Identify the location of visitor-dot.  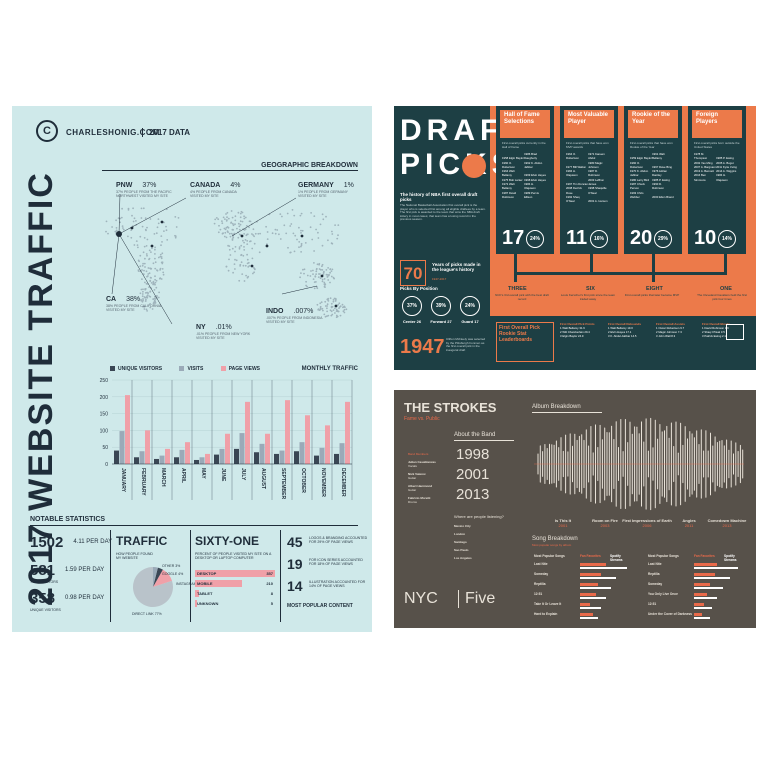
(162, 222).